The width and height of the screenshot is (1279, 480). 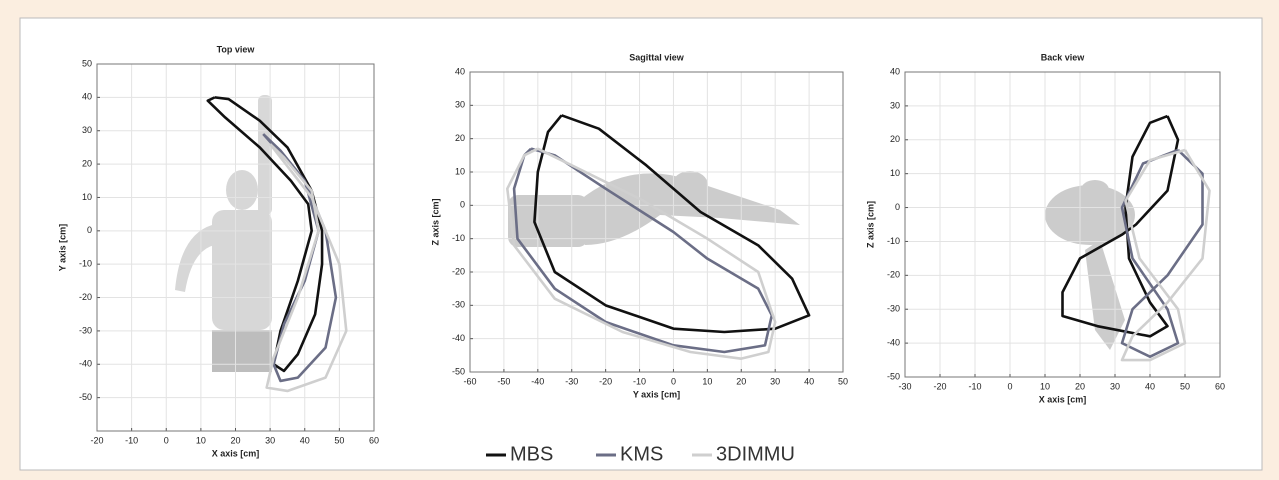 I want to click on chart-title: Back view, so click(x=1063, y=57).